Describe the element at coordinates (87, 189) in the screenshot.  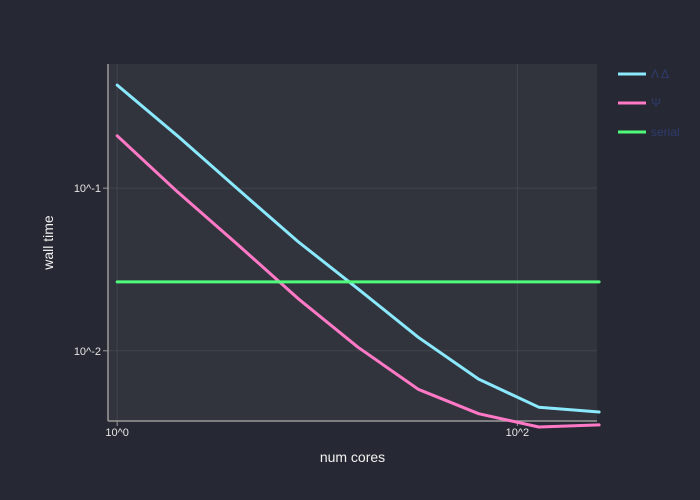
I see `y-tick-label: 10^-1` at that location.